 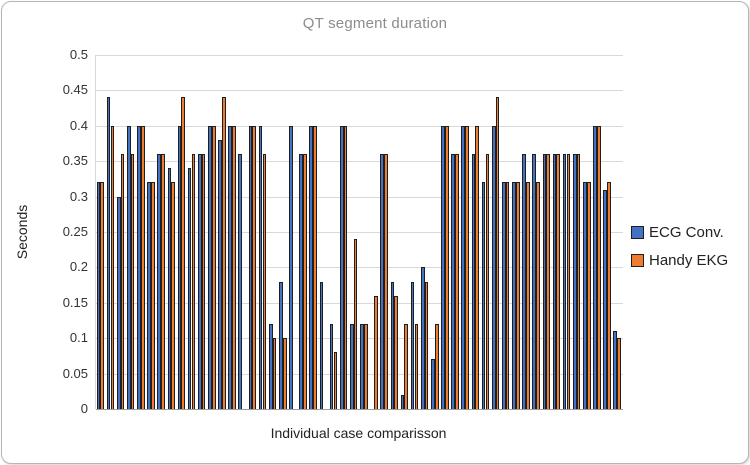 I want to click on x-axis-title: Individual case comparisson, so click(x=358, y=433).